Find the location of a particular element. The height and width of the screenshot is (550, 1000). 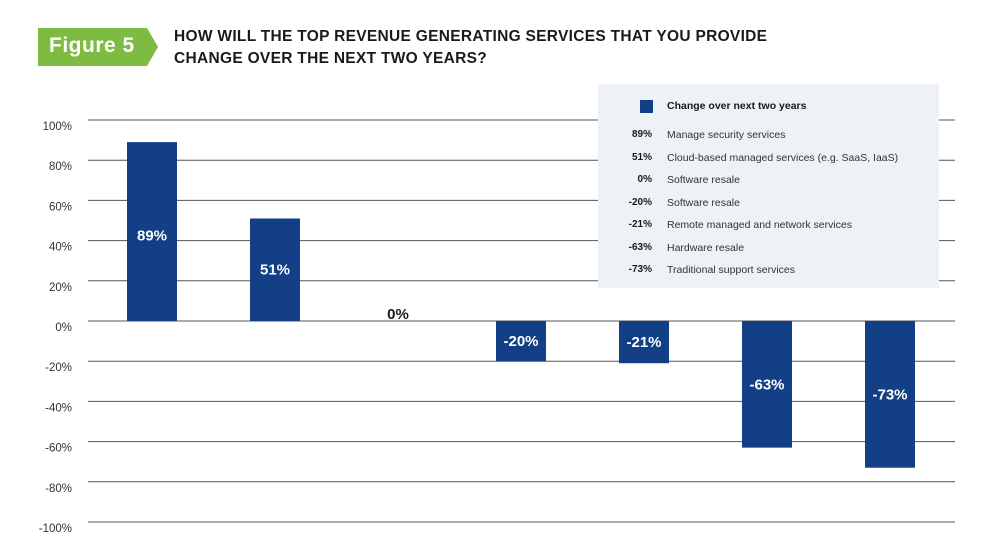

legend-item-value: 0% is located at coordinates (644, 179).